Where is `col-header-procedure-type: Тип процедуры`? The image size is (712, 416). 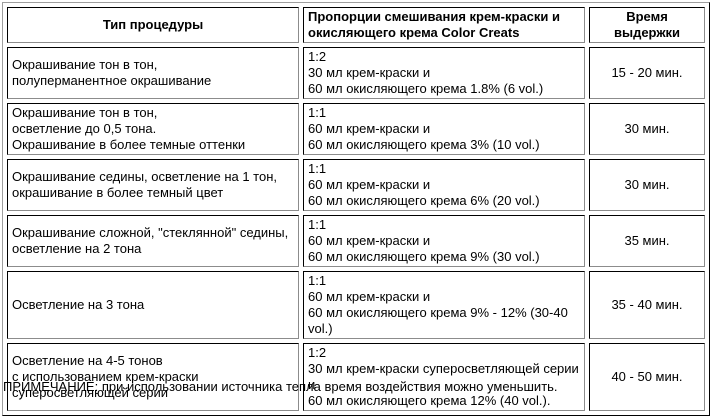
col-header-procedure-type: Тип процедуры is located at coordinates (153, 25).